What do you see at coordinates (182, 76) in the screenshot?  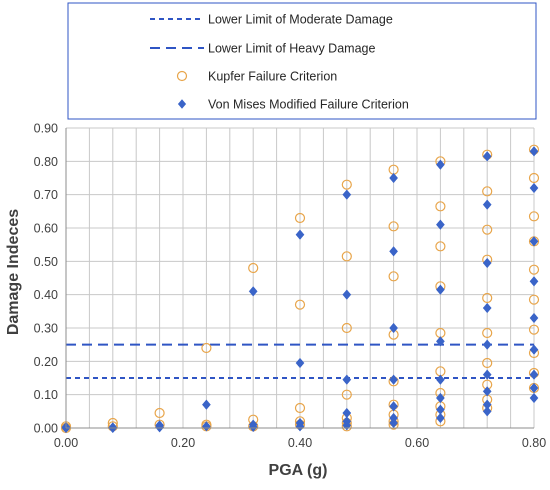 I see `legend-kupfer-swatch` at bounding box center [182, 76].